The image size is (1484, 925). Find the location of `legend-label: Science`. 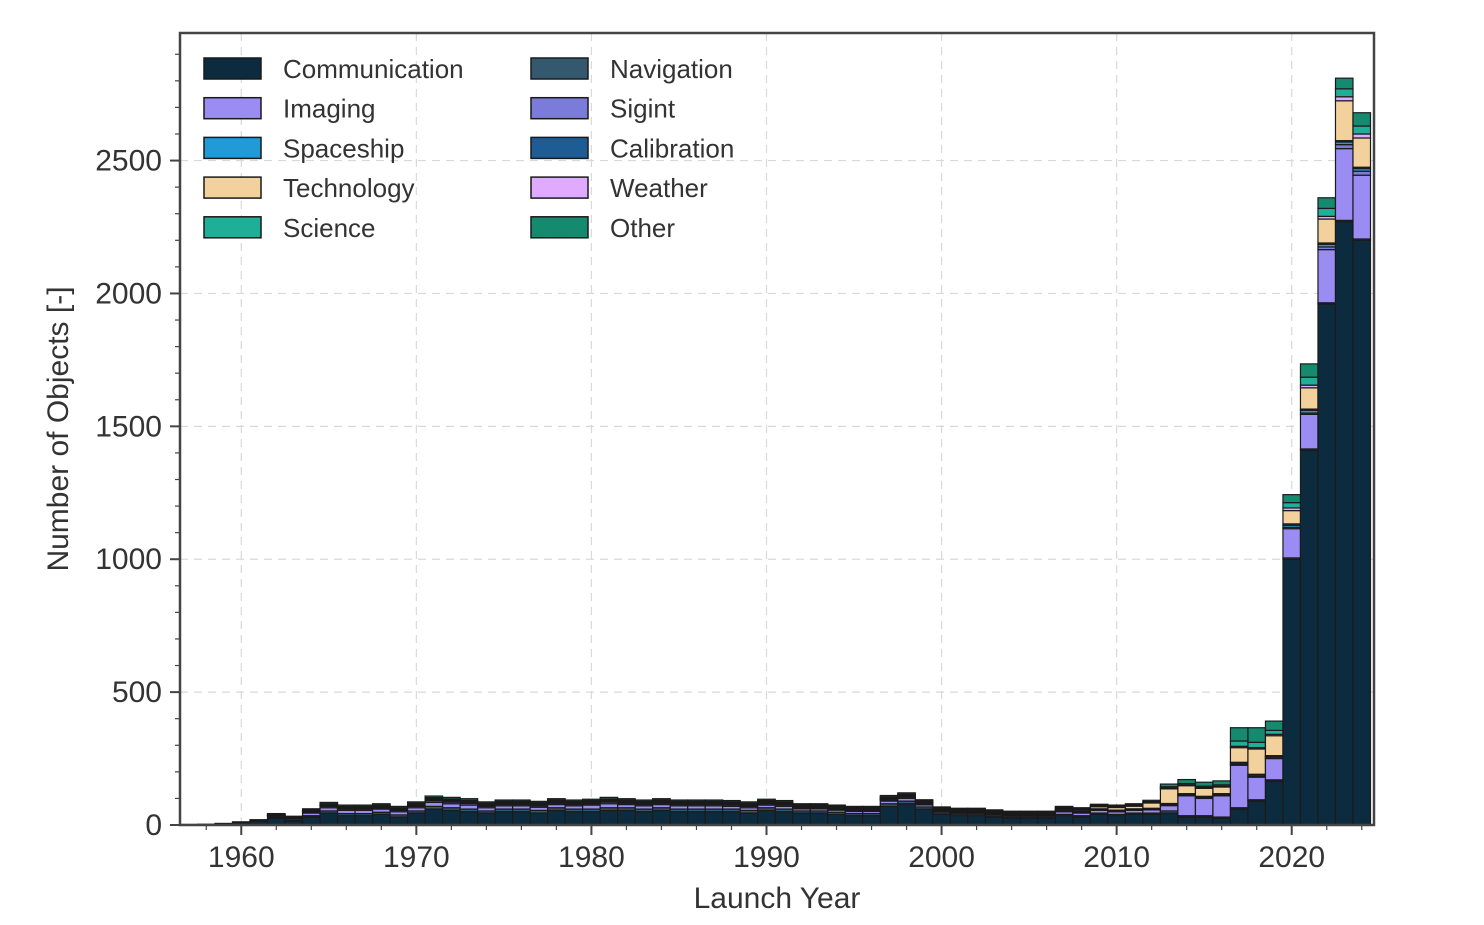

legend-label: Science is located at coordinates (329, 228).